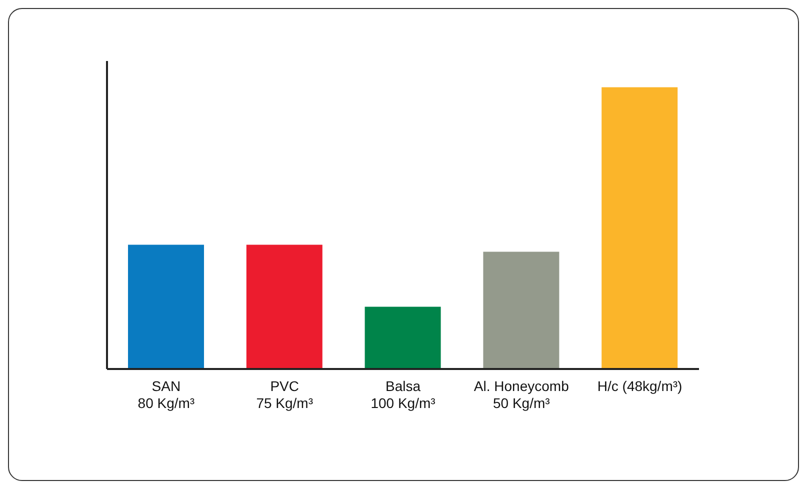 The width and height of the screenshot is (805, 489). Describe the element at coordinates (403, 394) in the screenshot. I see `x-tick-label: Balsa 100 Kg/m³` at that location.